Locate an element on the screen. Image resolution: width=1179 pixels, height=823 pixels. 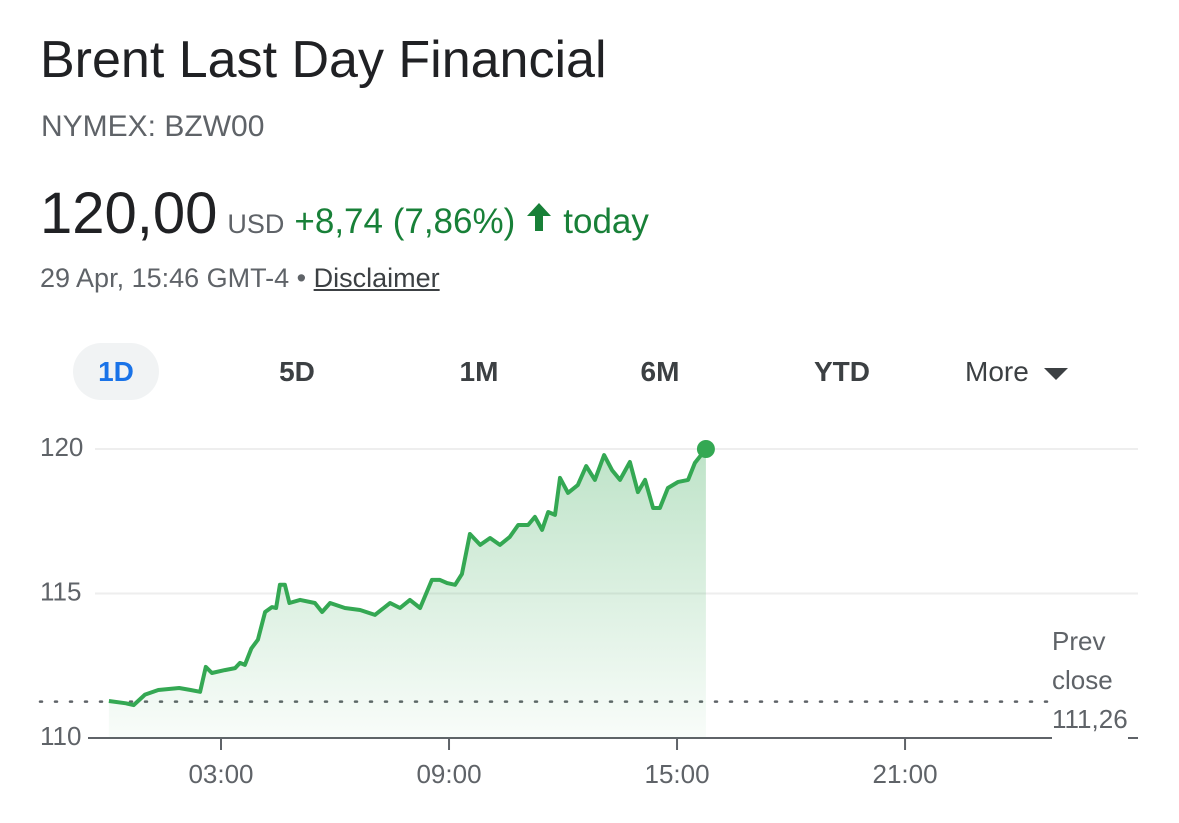
more-button: More is located at coordinates (1017, 371).